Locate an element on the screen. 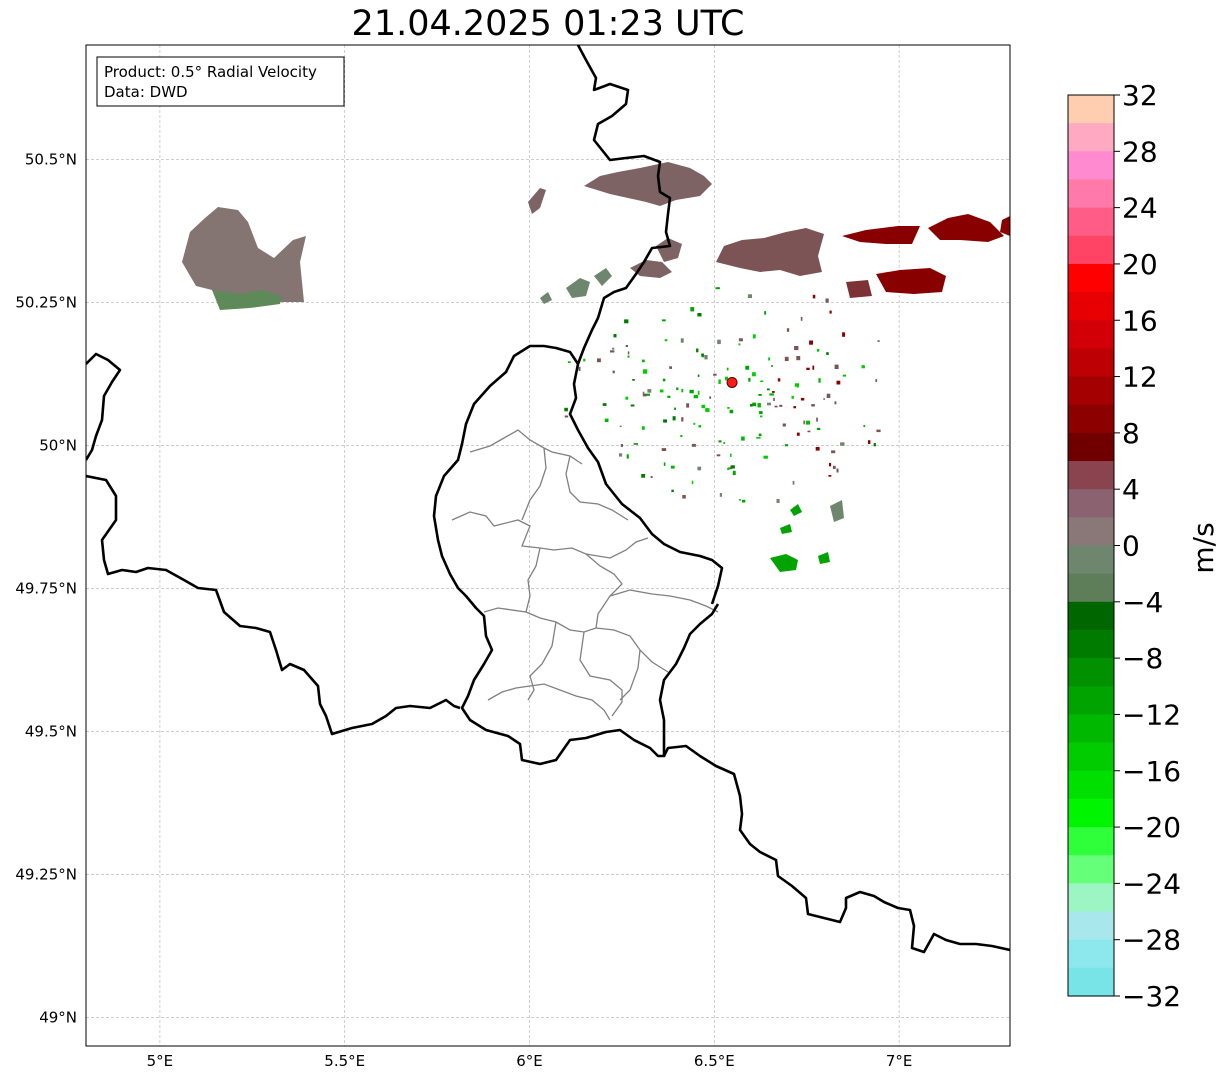 This screenshot has width=1225, height=1081. colorbar-tick-label: 28 is located at coordinates (1140, 151).